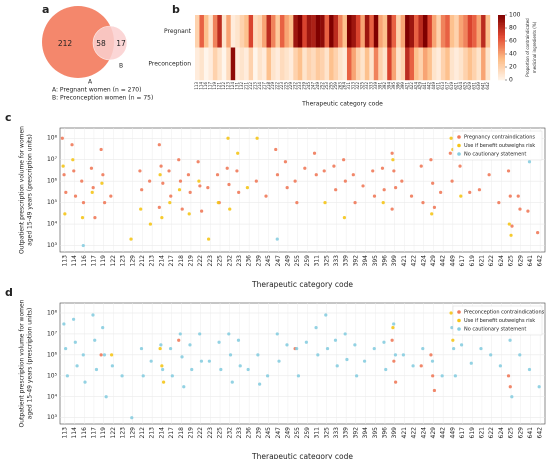 This screenshot has width=550, height=459. I want to click on x-tick-label: 219, so click(190, 261).